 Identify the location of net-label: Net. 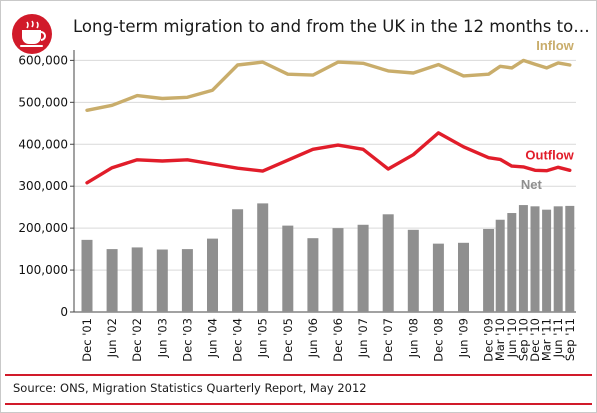
(532, 184).